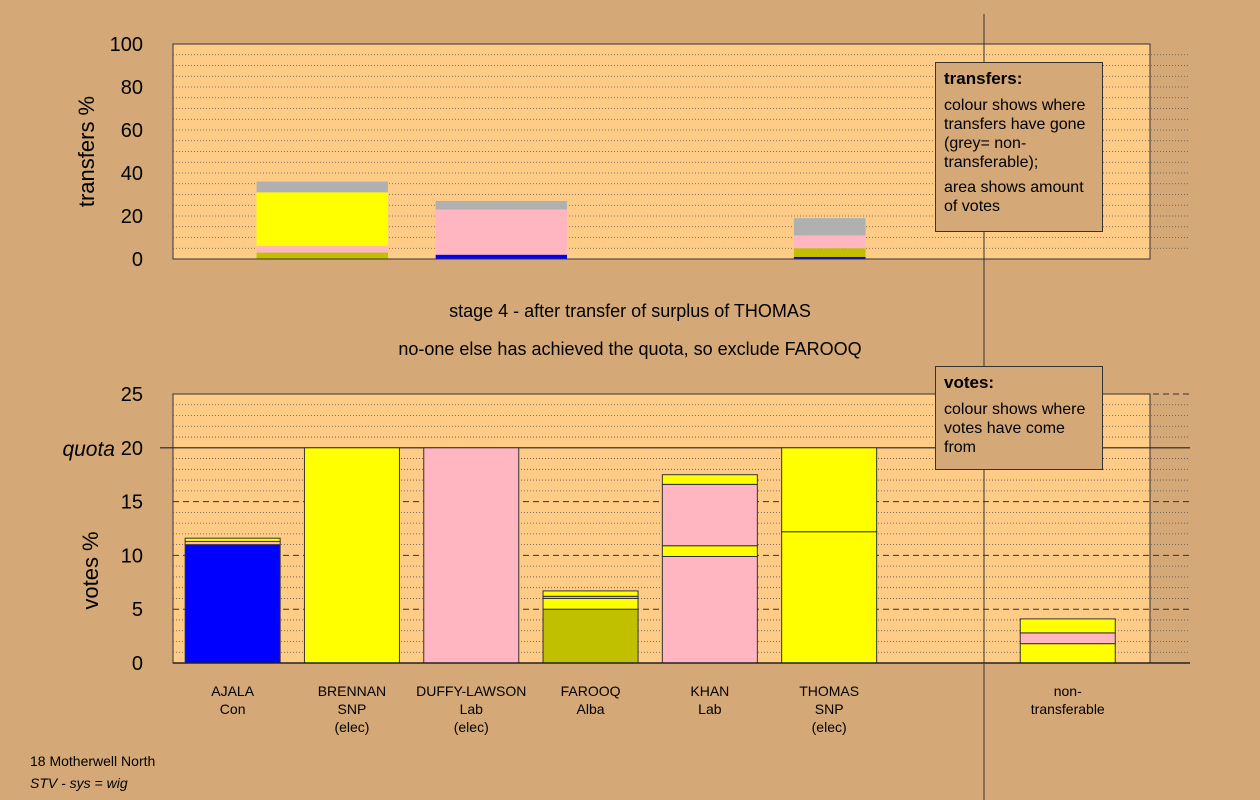  Describe the element at coordinates (132, 217) in the screenshot. I see `transfers-tick-label: 20` at that location.